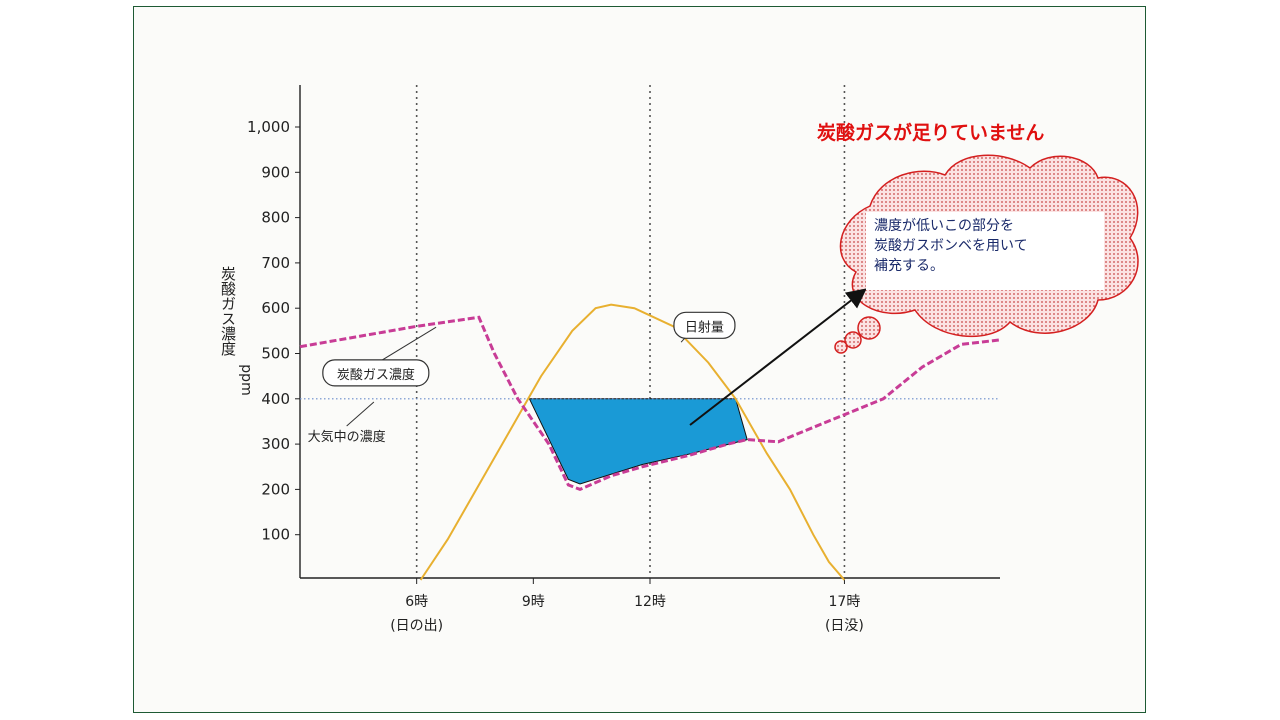 This screenshot has width=1280, height=720. Describe the element at coordinates (275, 308) in the screenshot. I see `y-tick-label: 600` at that location.